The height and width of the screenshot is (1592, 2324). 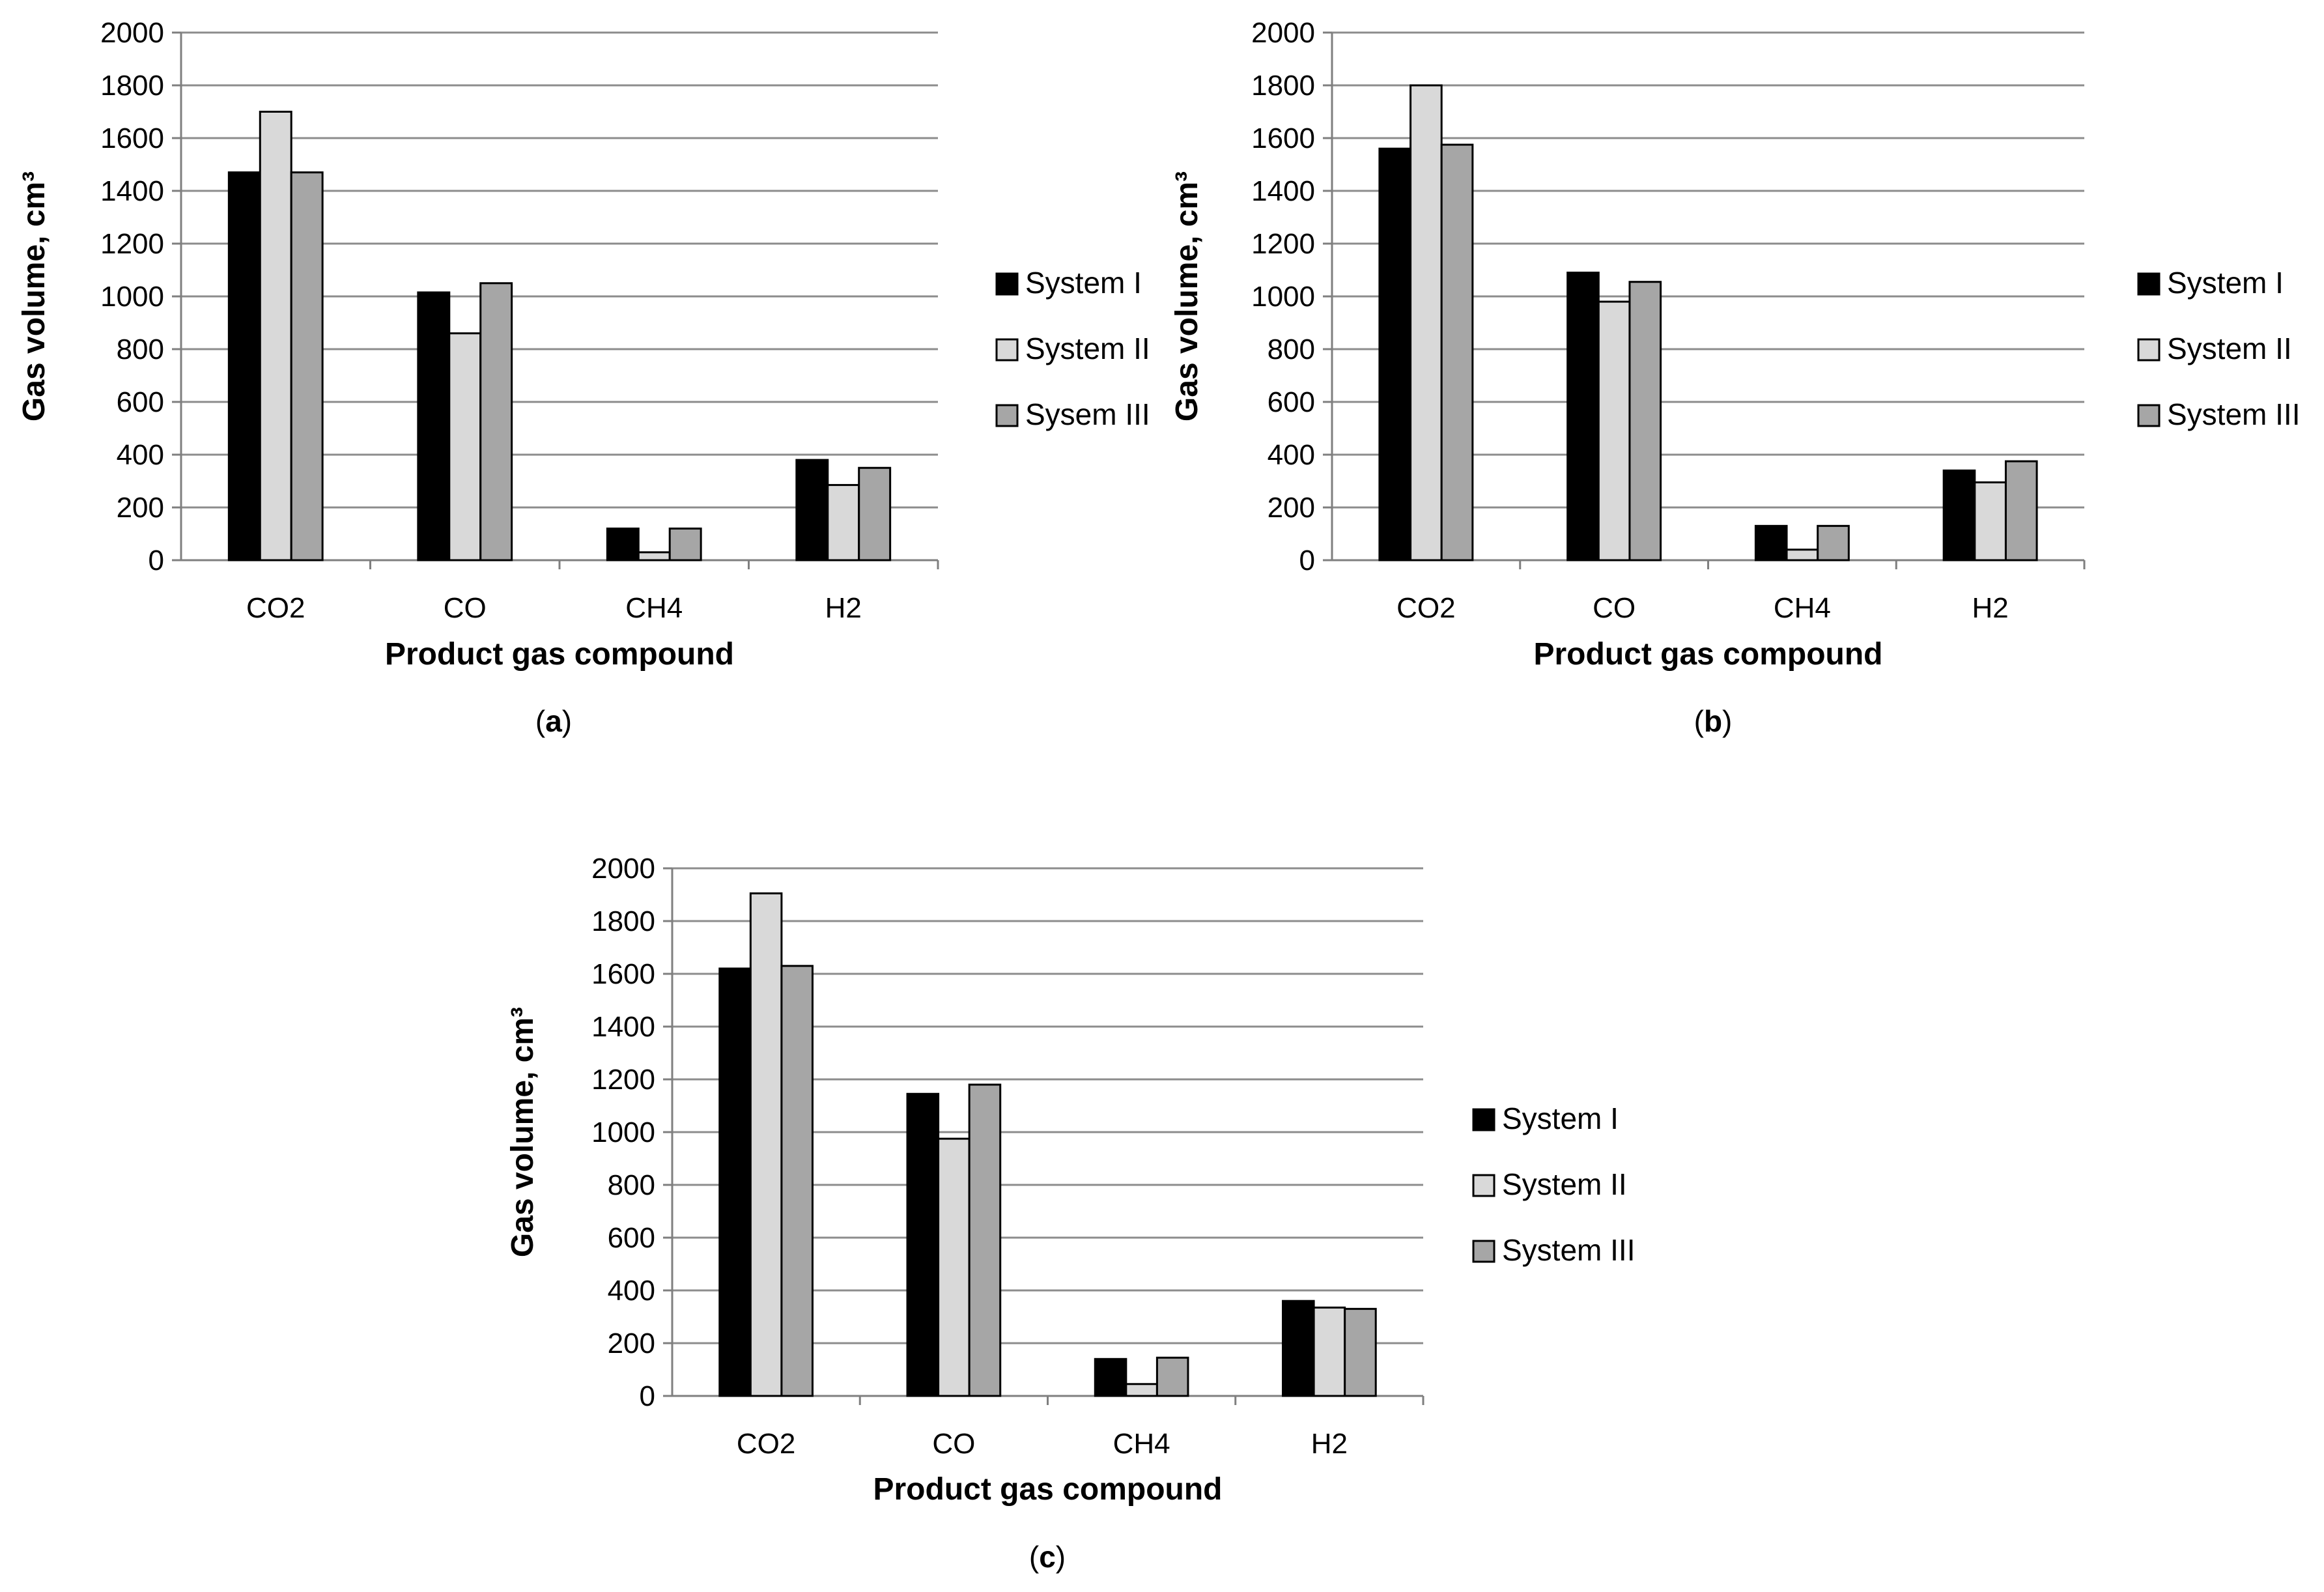 I want to click on panel-label: (c), so click(x=1047, y=1557).